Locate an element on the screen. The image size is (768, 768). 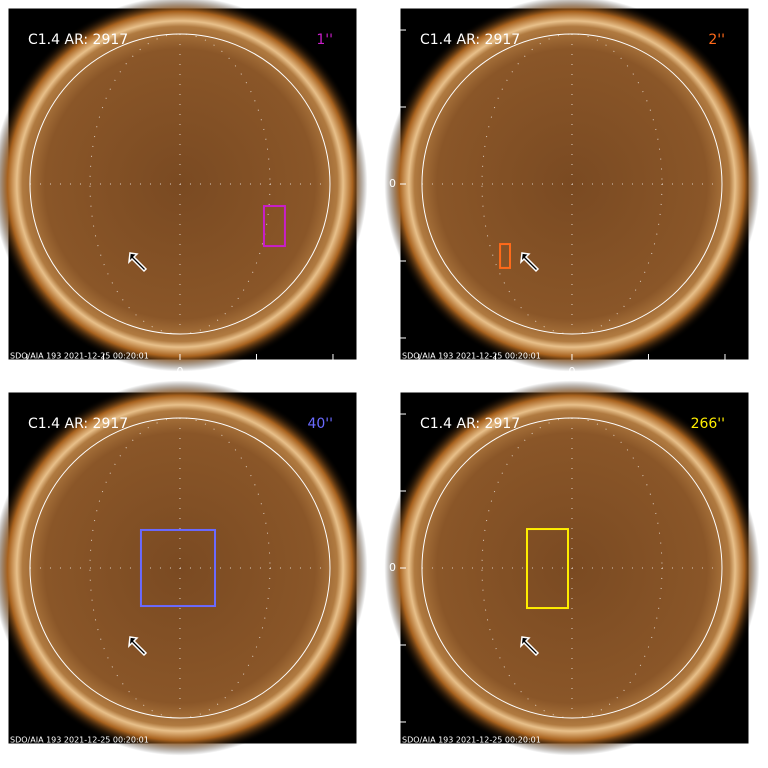
panel-tag: 40'' is located at coordinates (320, 424).